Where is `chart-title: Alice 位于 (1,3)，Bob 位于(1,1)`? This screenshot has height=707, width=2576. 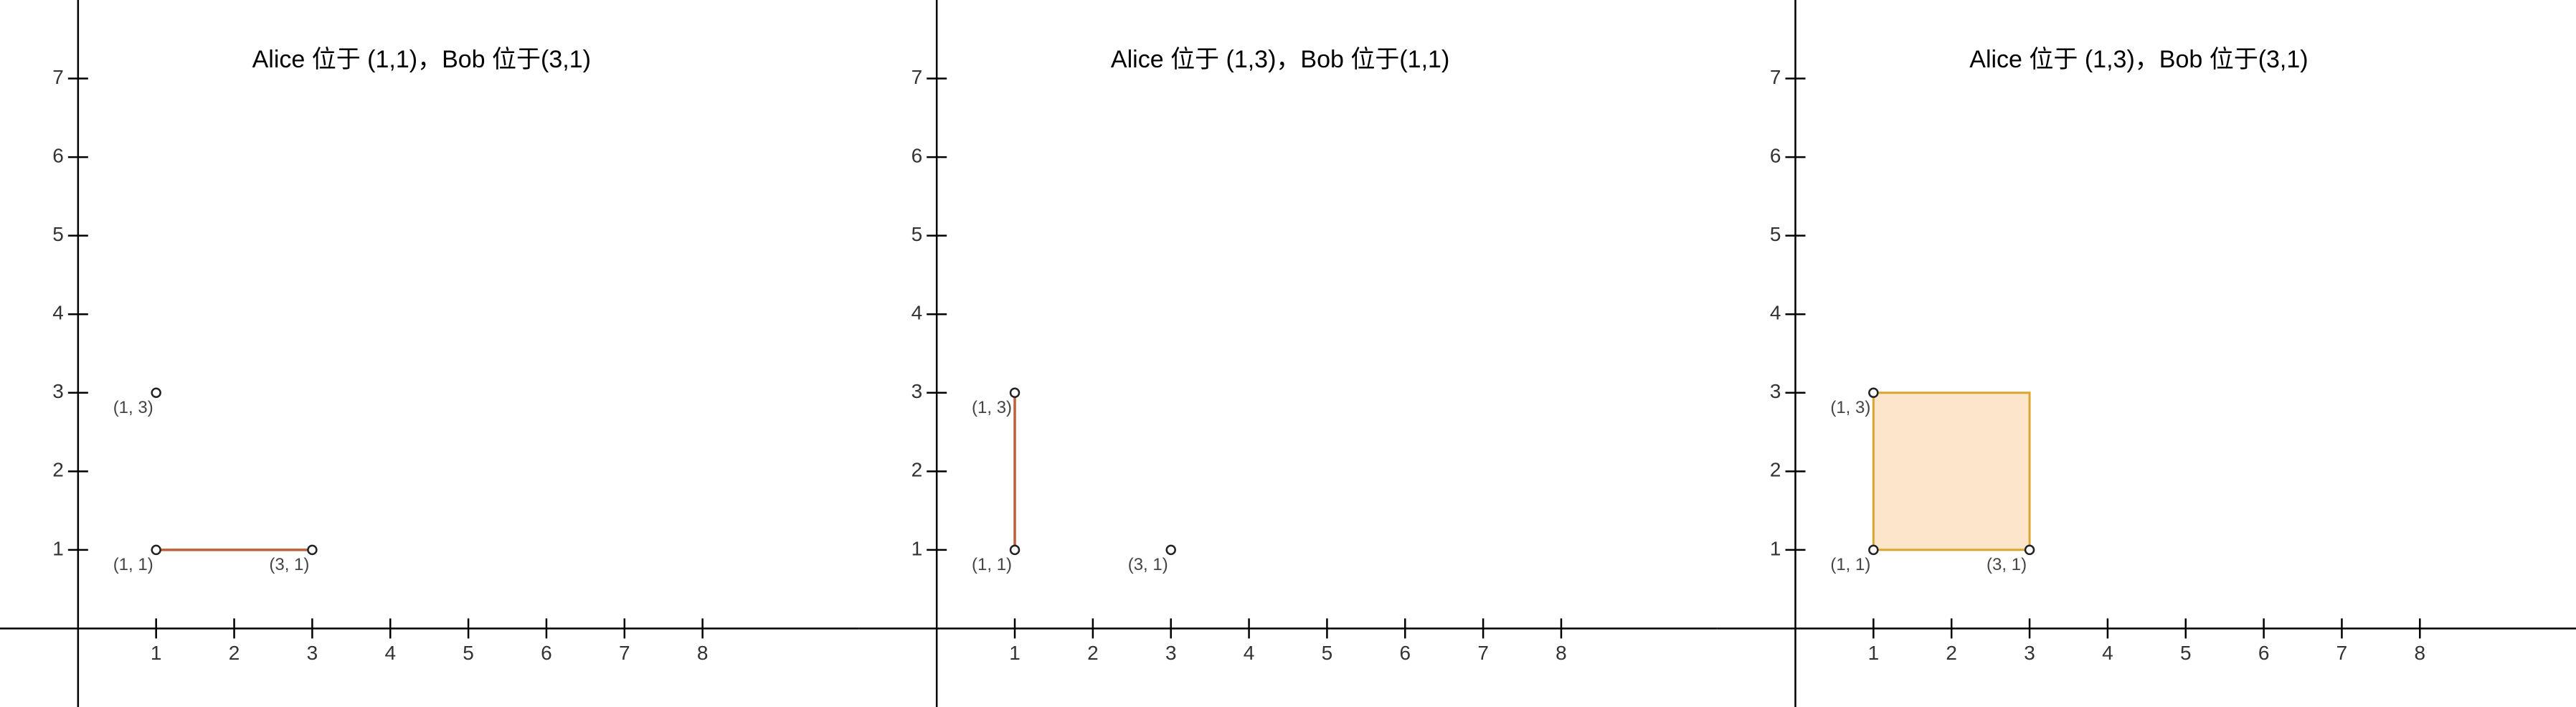
chart-title: Alice 位于 (1,3)，Bob 位于(1,1) is located at coordinates (1280, 59).